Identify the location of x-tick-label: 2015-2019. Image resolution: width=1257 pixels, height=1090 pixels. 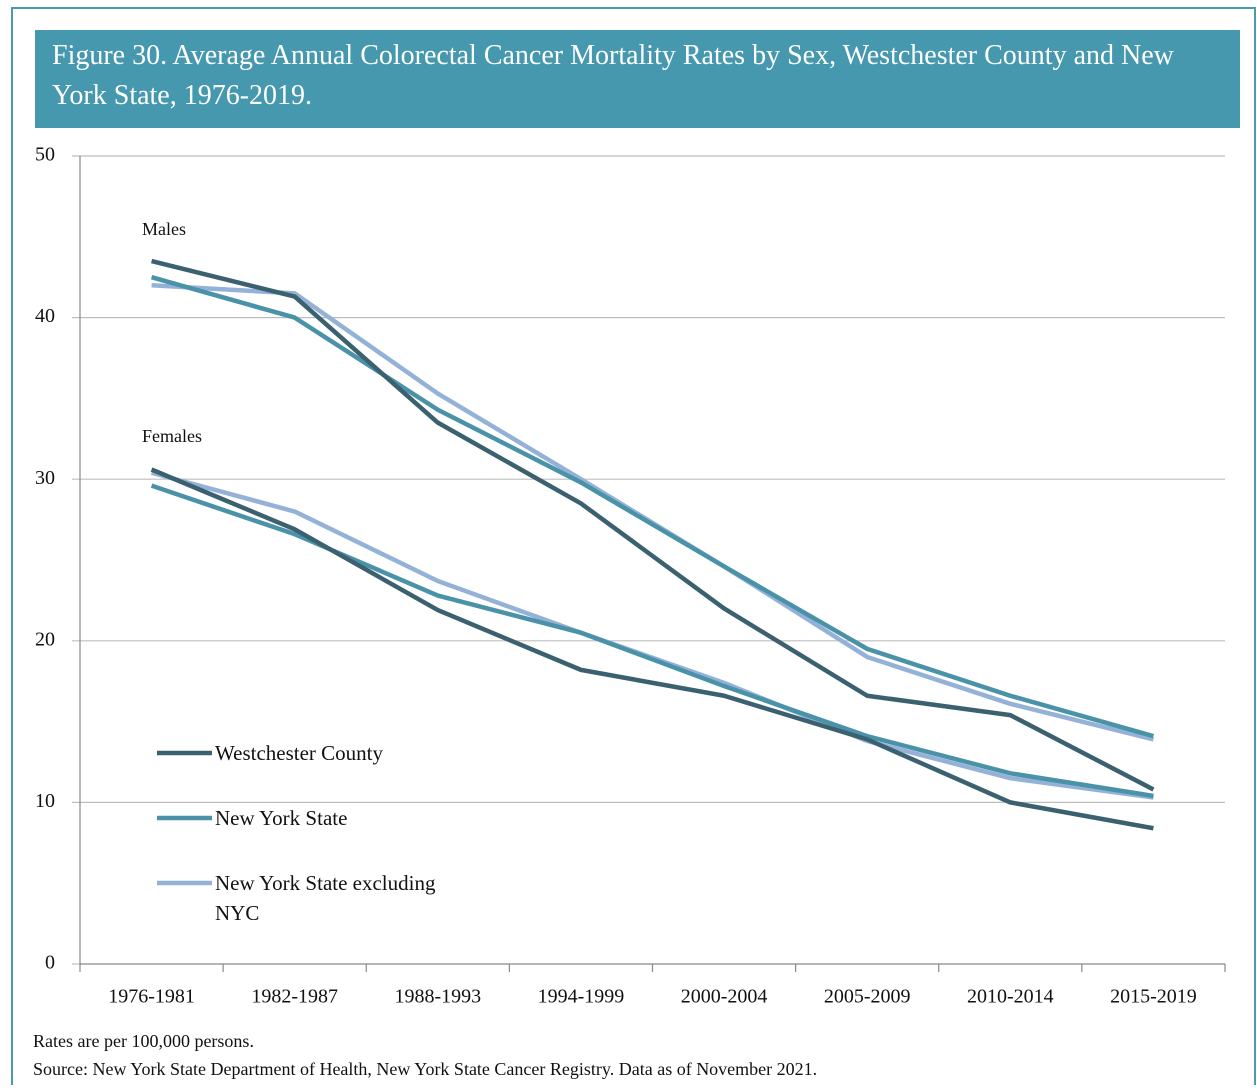
(1153, 997).